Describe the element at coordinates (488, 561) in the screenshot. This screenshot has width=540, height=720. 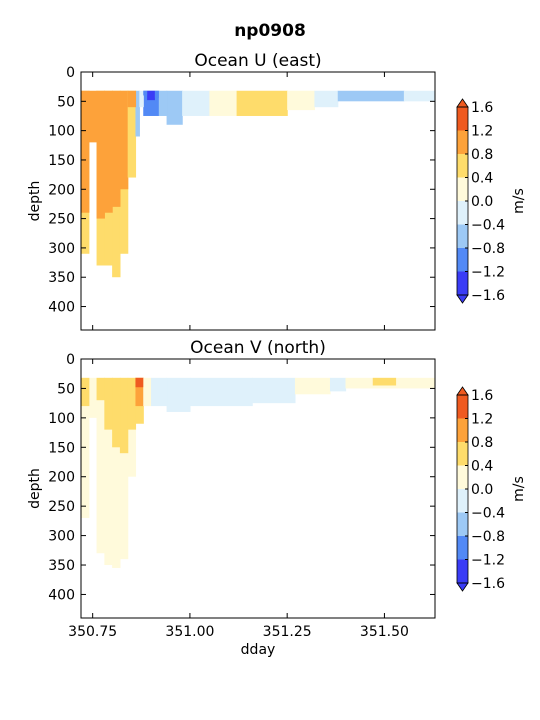
I see `colorbar-tick-label: −1.2` at that location.